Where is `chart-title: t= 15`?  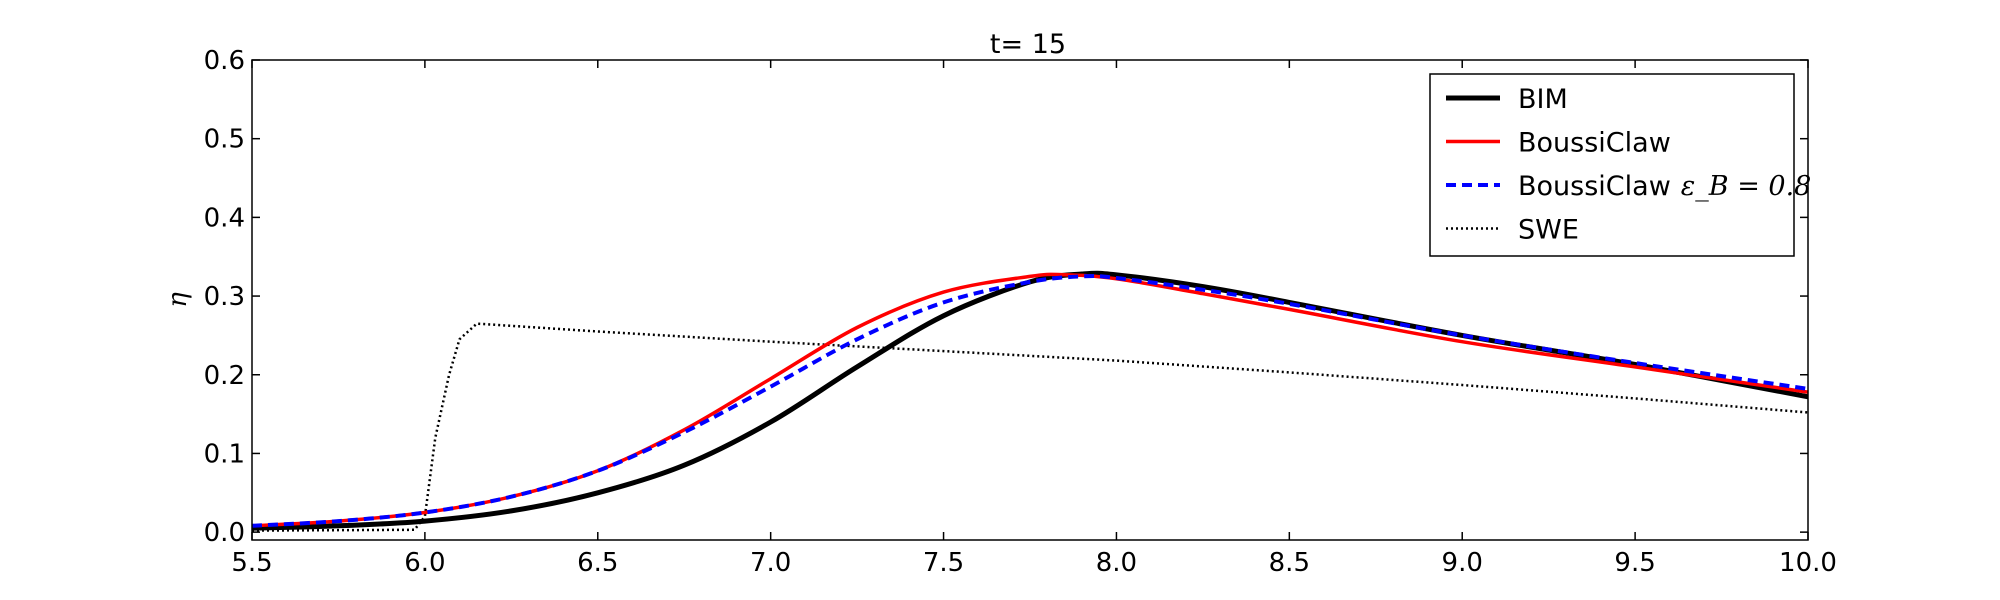 chart-title: t= 15 is located at coordinates (1028, 44).